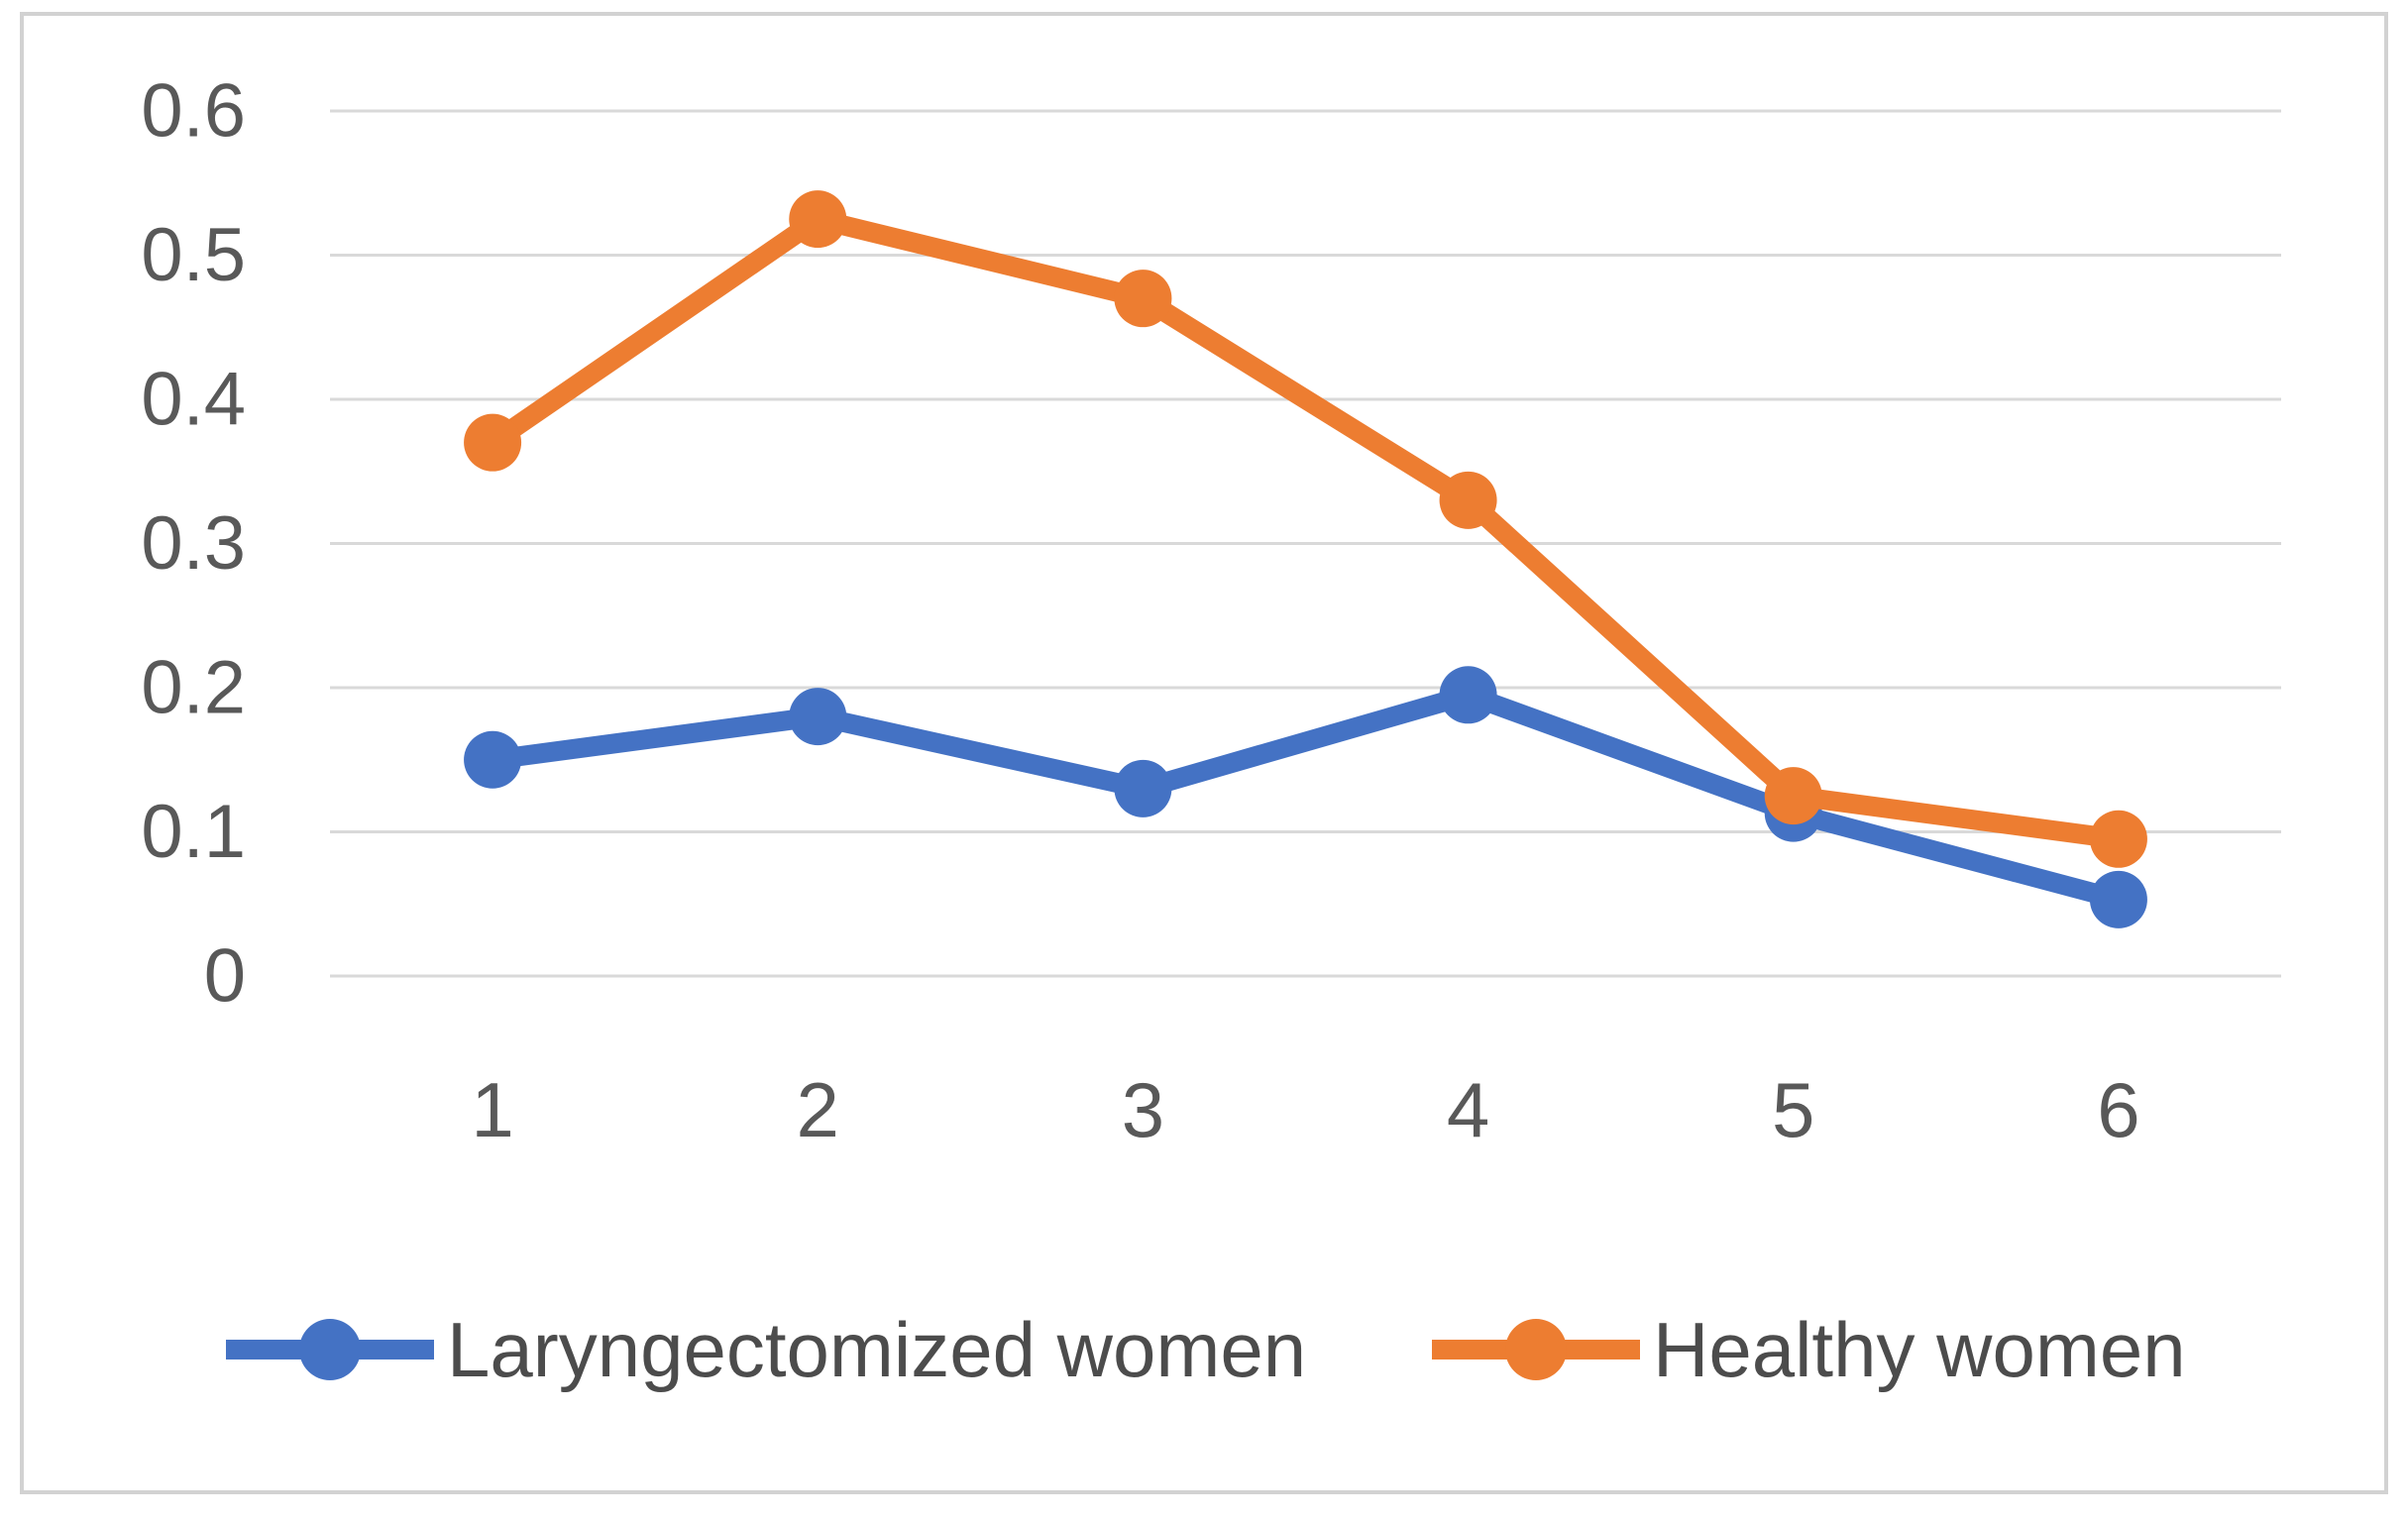 The height and width of the screenshot is (1523, 2408). I want to click on y-axis-labels: 0 0.1 0.2 0.3 0.4 0.5 0.6, so click(193, 544).